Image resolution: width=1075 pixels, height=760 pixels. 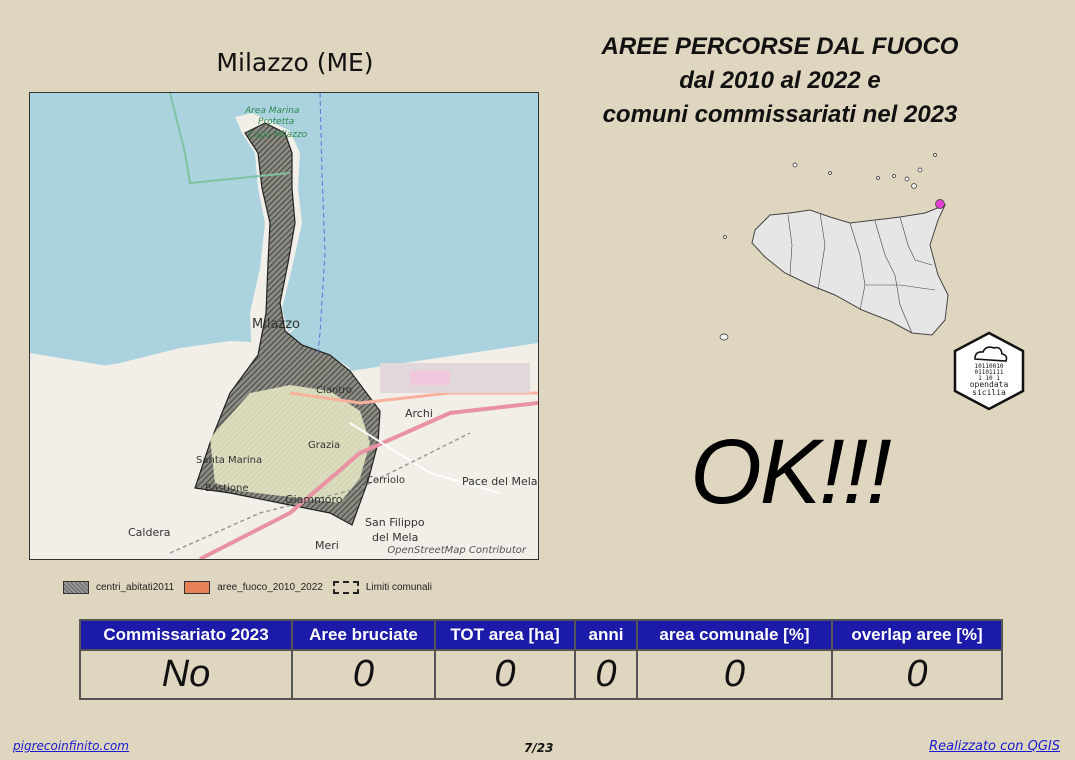 I want to click on legend-item-centri-abitati: centri_abitati2011, so click(x=119, y=587).